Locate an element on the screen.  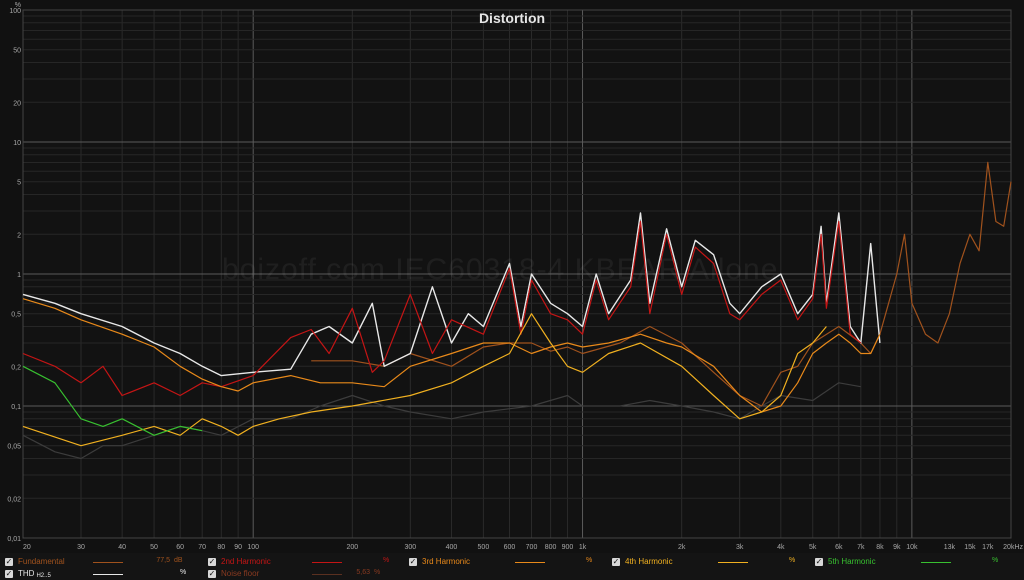
x-tick-label: 3k is located at coordinates (740, 547).